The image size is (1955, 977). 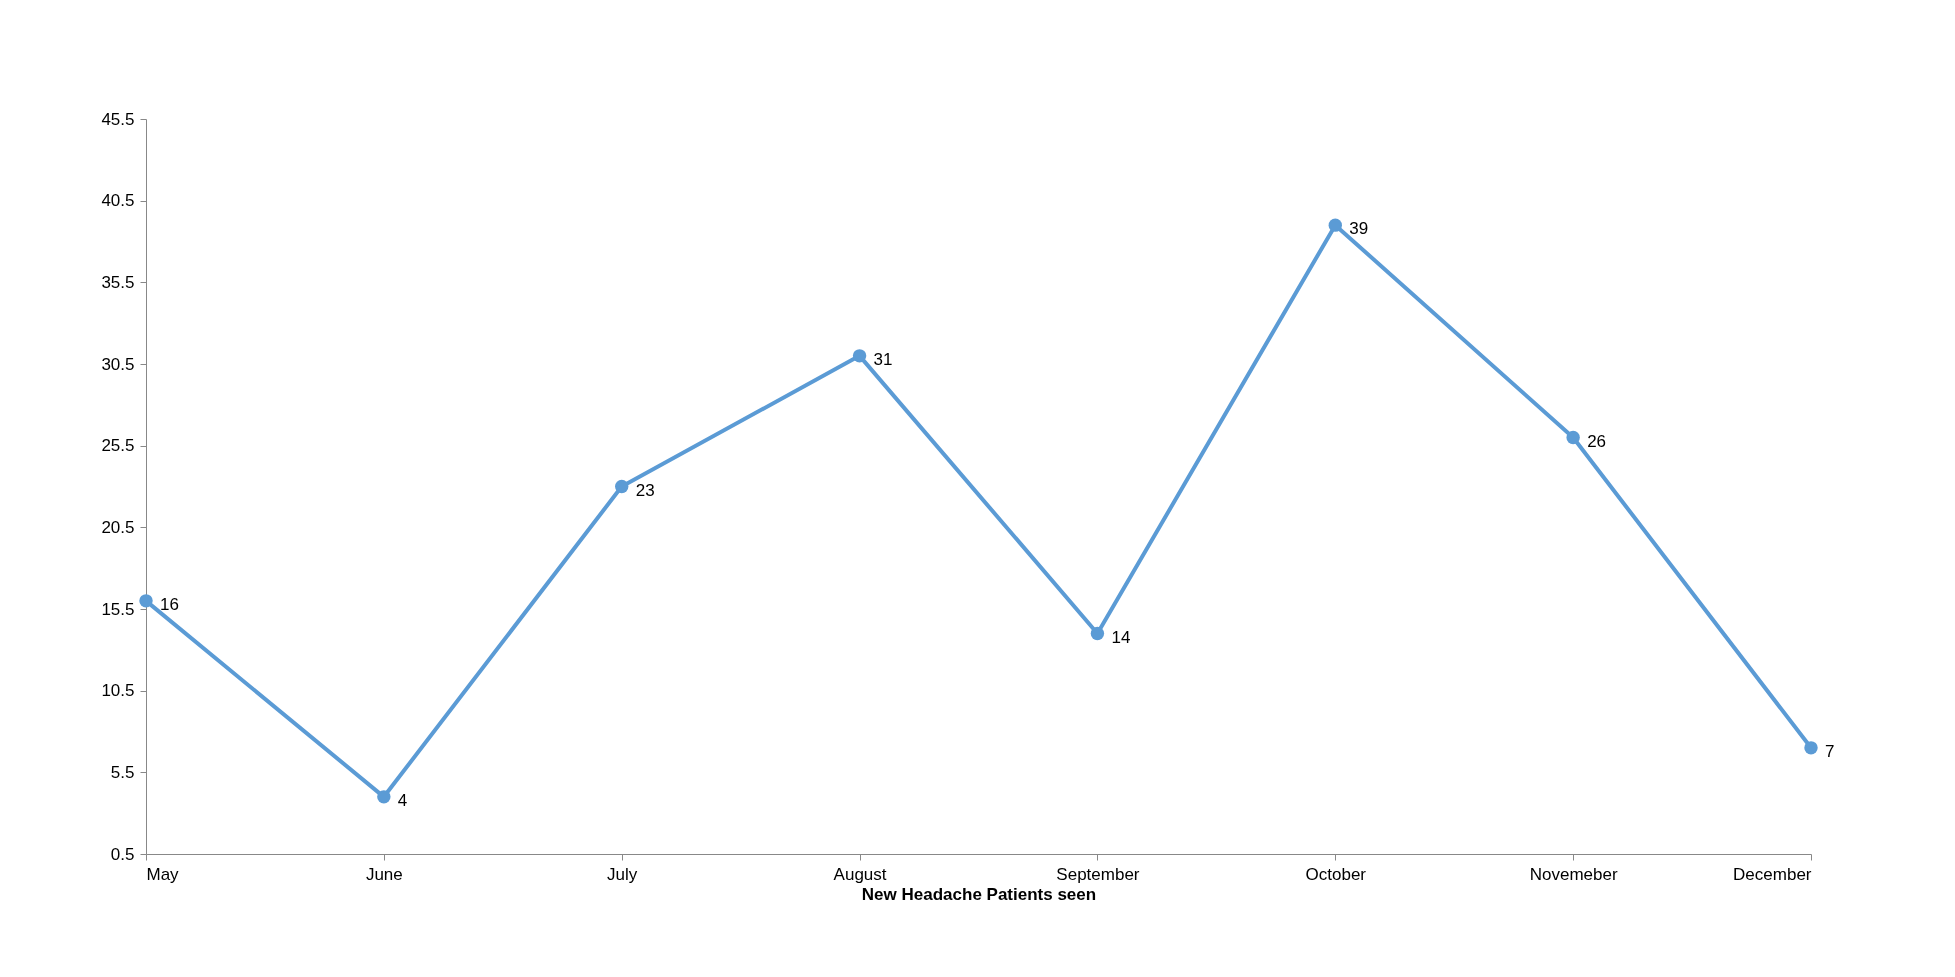 What do you see at coordinates (118, 364) in the screenshot?
I see `y-tick-label: 30.5` at bounding box center [118, 364].